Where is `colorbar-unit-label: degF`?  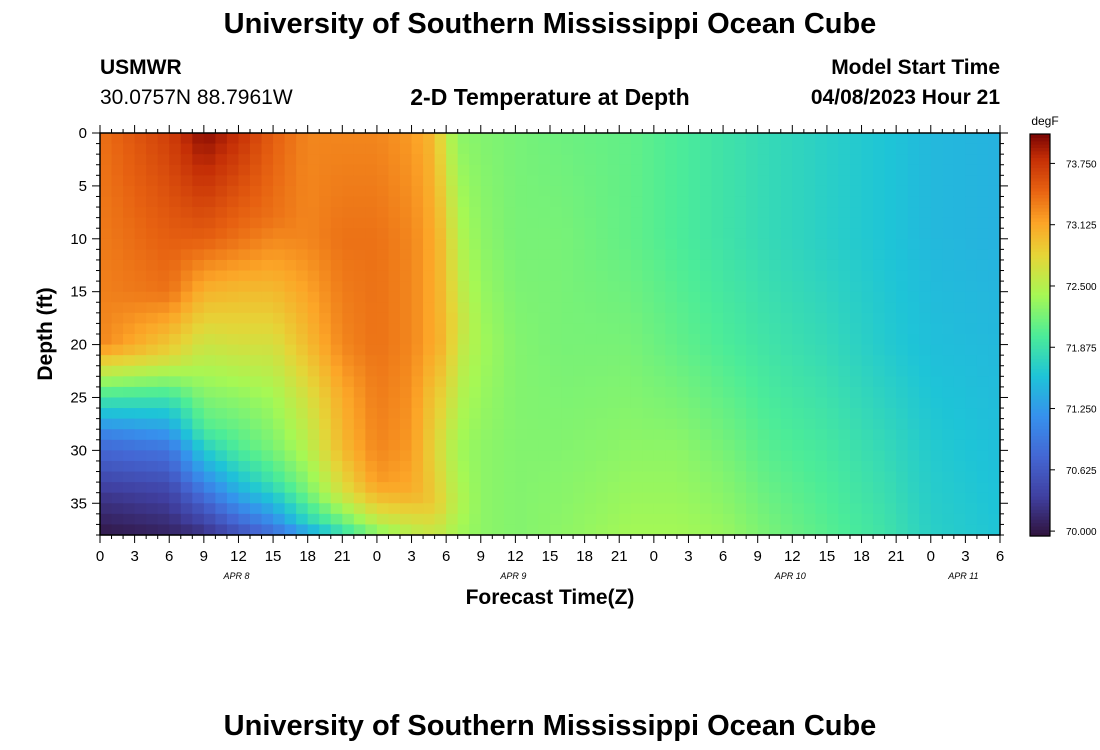 colorbar-unit-label: degF is located at coordinates (1044, 121).